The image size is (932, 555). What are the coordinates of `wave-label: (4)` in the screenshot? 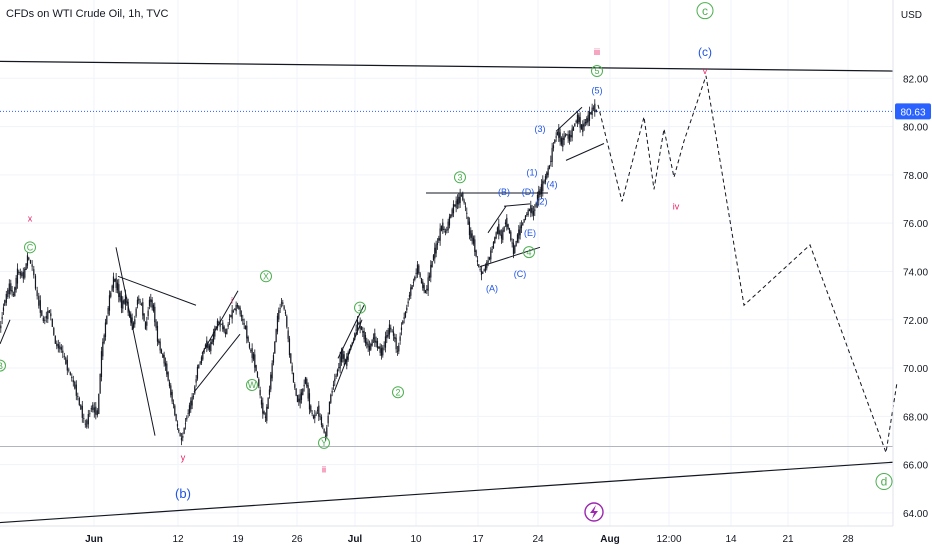 It's located at (552, 185).